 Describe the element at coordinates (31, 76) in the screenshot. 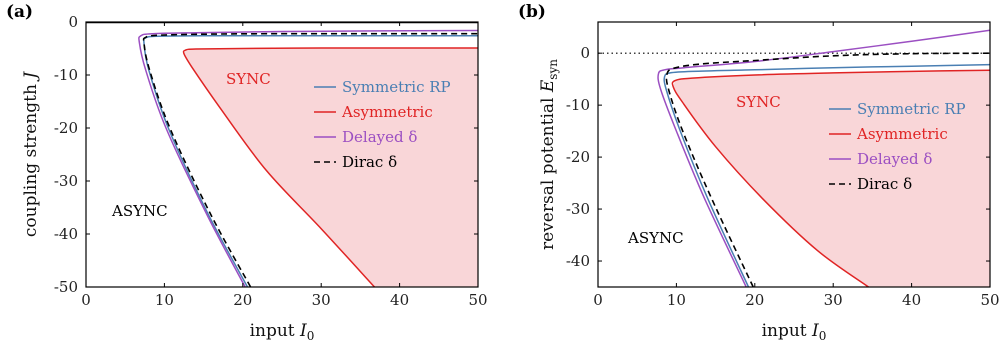

I see `y-axis-label-var: J` at that location.